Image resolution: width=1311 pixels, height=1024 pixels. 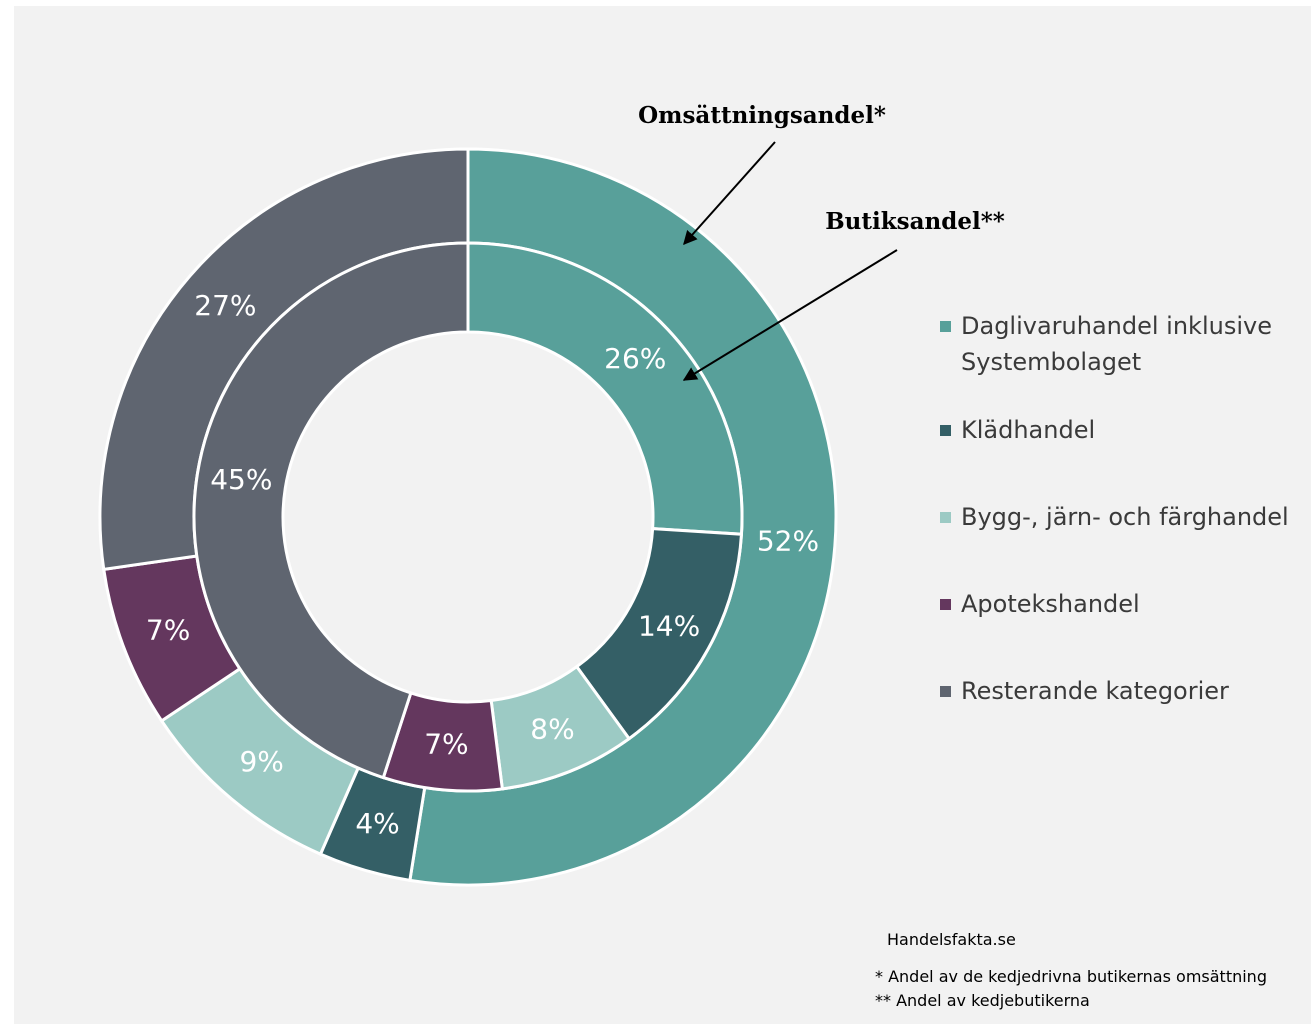 I want to click on outer-ring-label: Omsättningsandel*, so click(x=762, y=115).